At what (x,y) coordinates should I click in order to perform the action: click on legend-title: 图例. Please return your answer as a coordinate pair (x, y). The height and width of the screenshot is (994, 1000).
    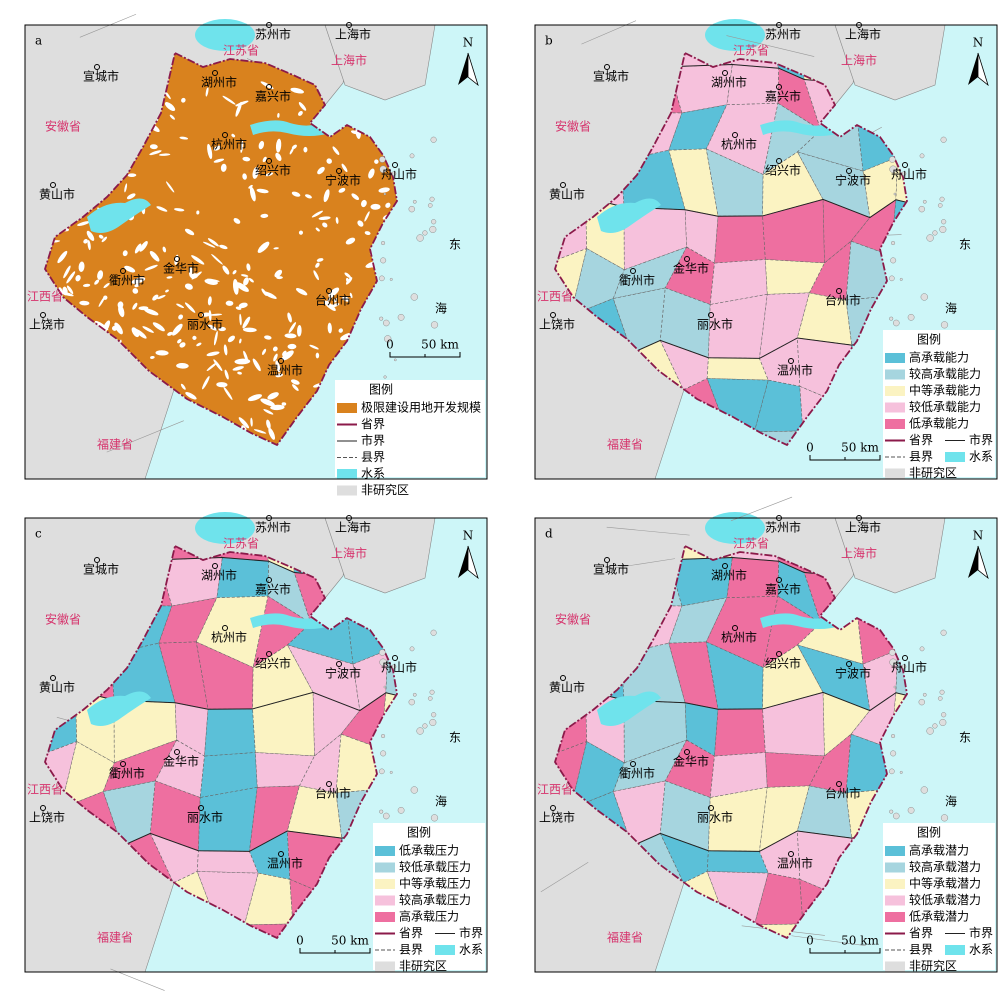
    Looking at the image, I should click on (419, 833).